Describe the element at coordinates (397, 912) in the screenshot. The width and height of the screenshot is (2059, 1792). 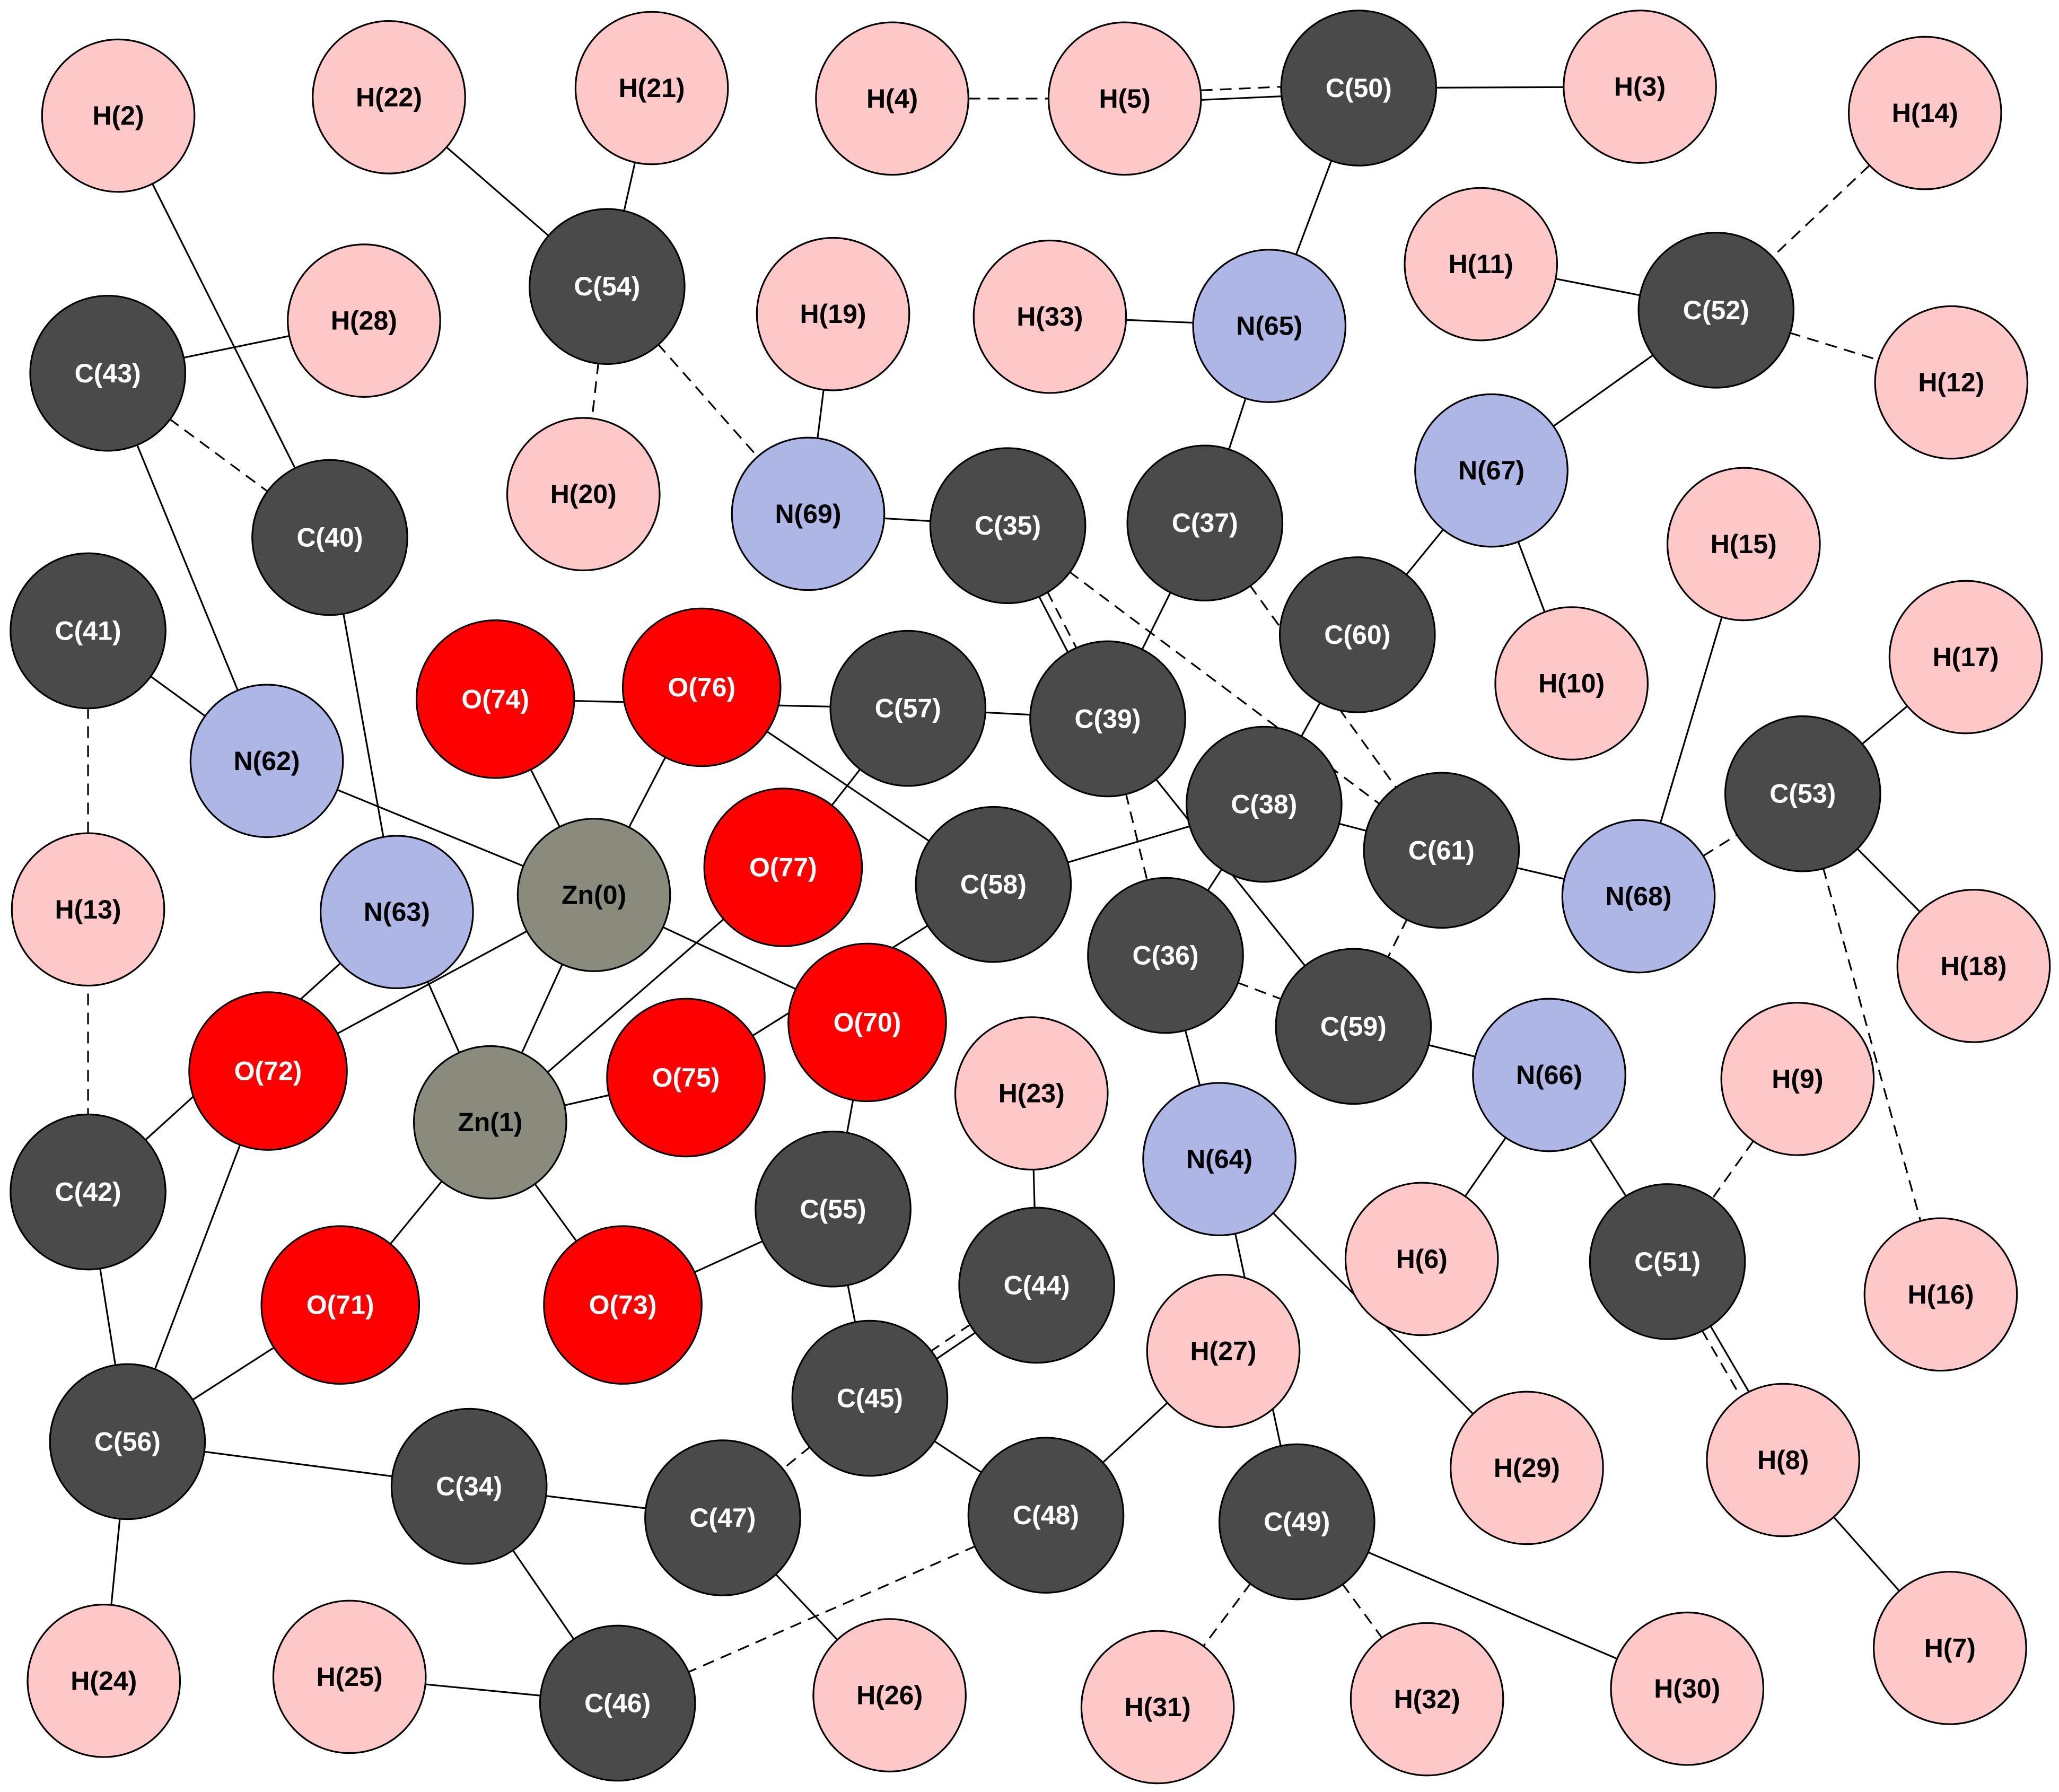
I see `atom-node-n63` at that location.